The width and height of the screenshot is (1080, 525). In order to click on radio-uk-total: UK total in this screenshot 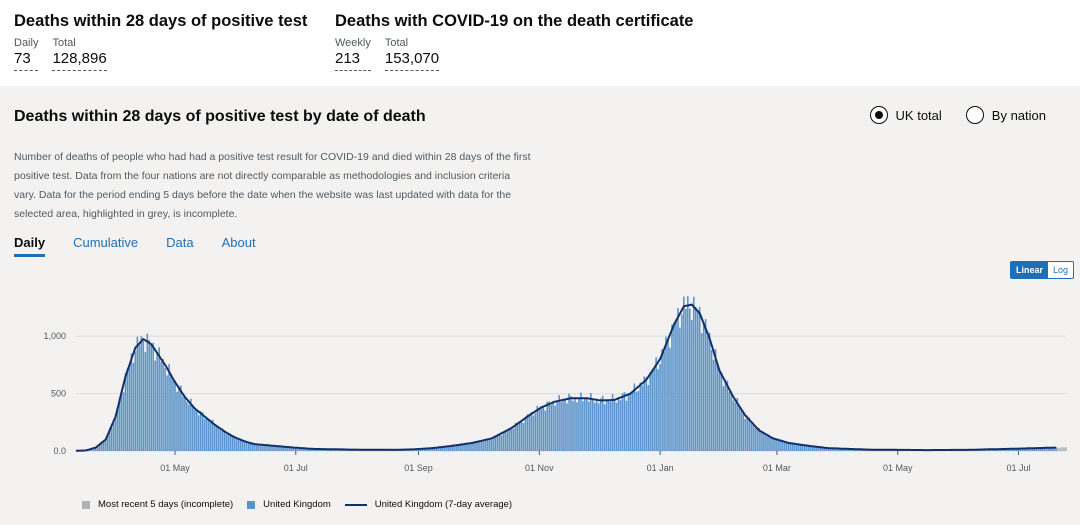, I will do `click(905, 115)`.